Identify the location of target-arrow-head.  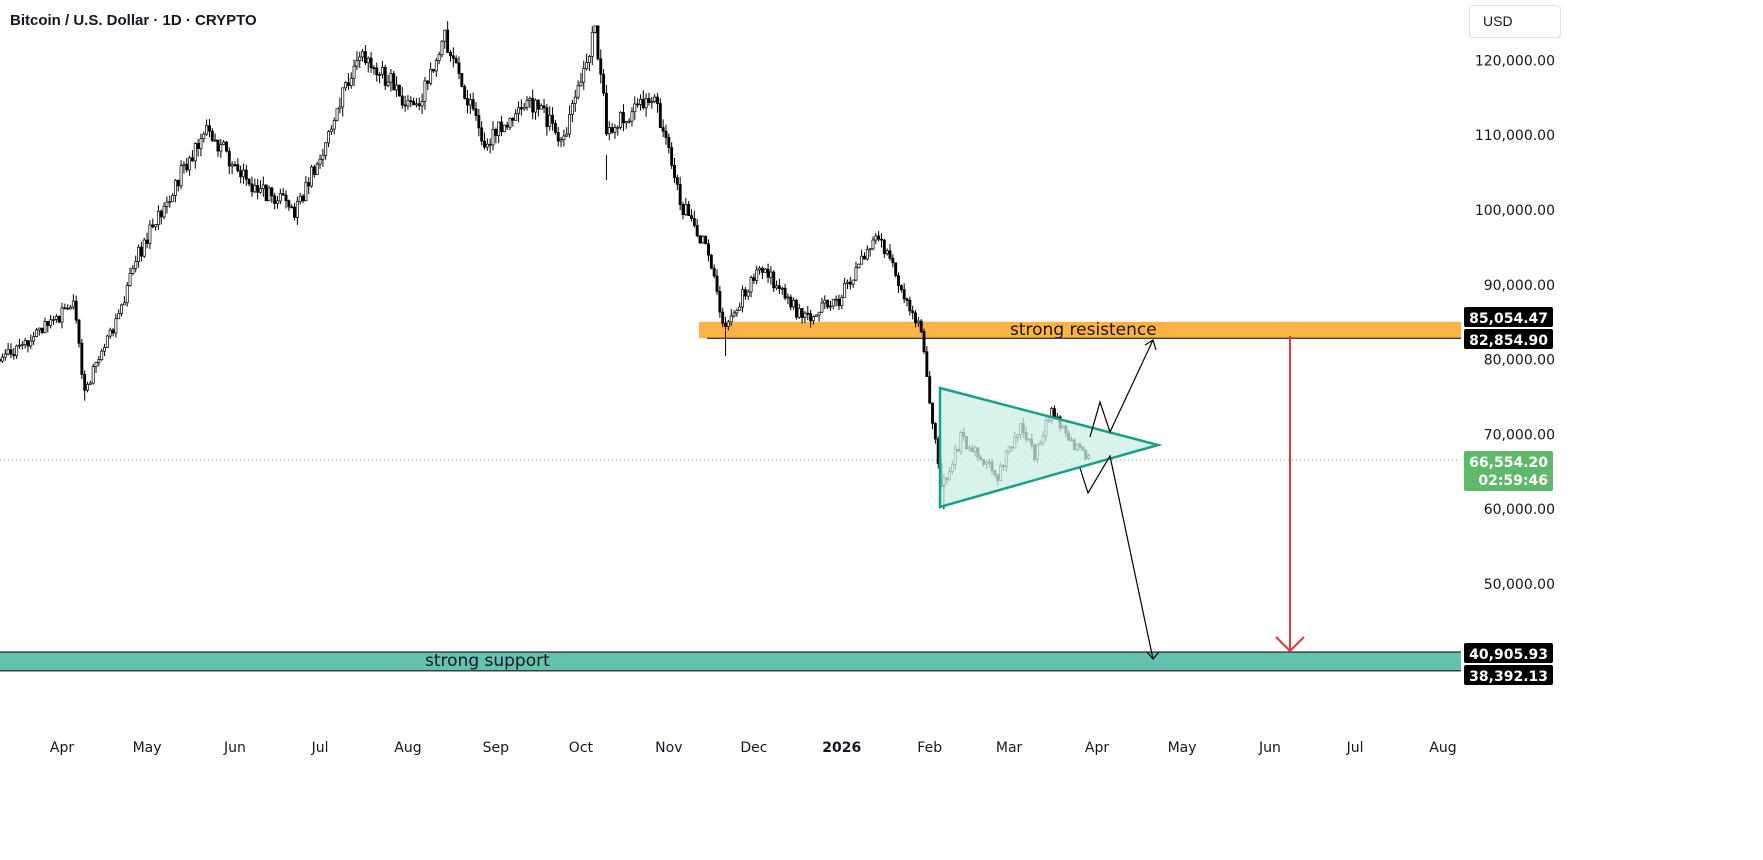
(1290, 644).